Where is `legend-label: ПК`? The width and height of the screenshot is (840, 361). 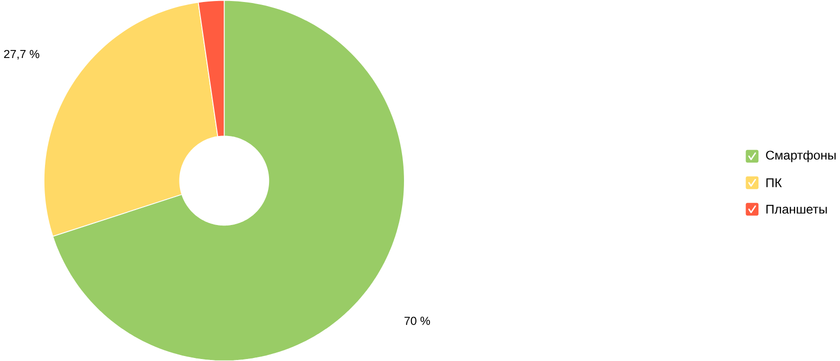
legend-label: ПК is located at coordinates (774, 182).